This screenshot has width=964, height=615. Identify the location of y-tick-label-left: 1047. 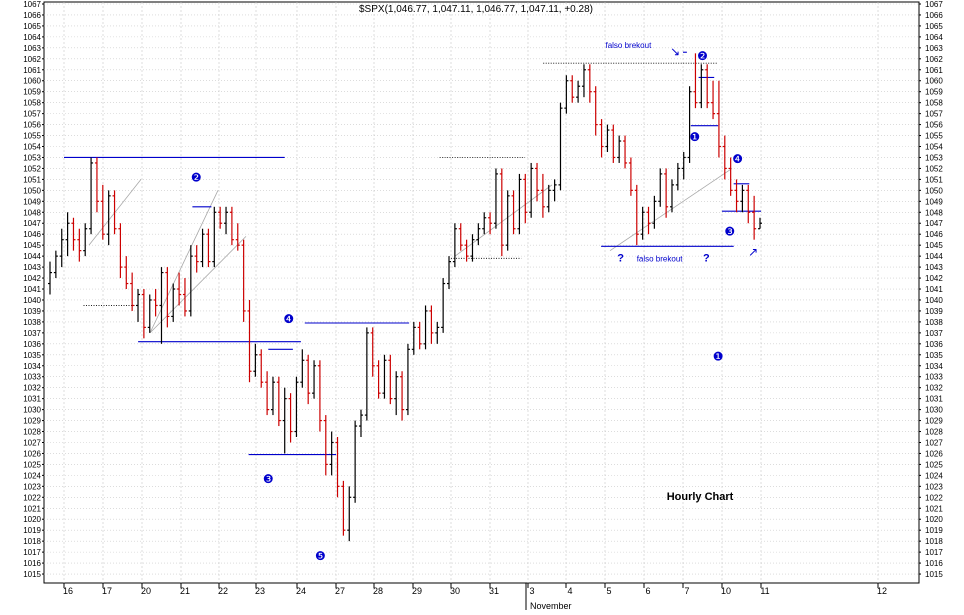
(32, 223).